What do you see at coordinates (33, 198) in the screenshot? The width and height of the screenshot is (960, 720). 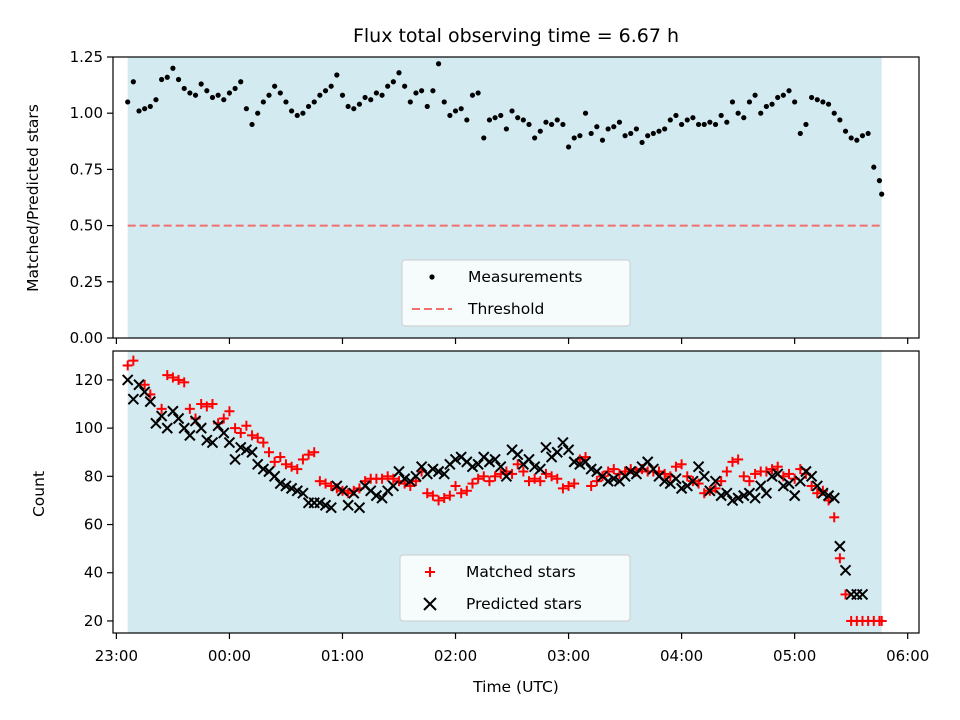 I see `top-y-axis-label: Matched/Predicted stars` at bounding box center [33, 198].